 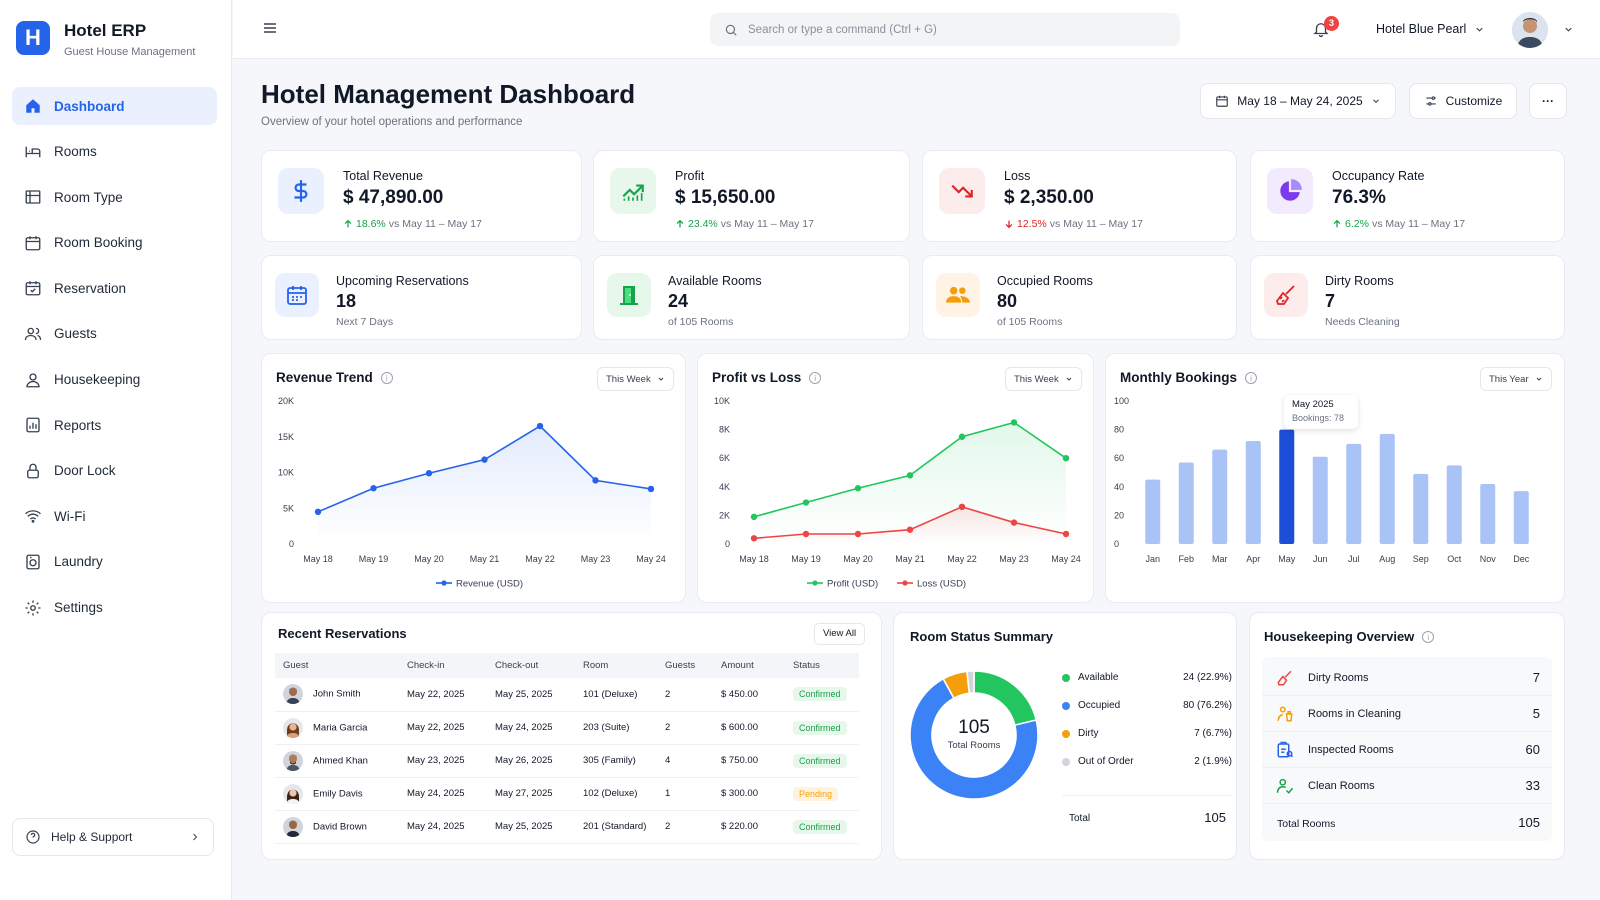 What do you see at coordinates (1407, 750) in the screenshot?
I see `housekeeping-row-inspected: Inspected Rooms 60` at bounding box center [1407, 750].